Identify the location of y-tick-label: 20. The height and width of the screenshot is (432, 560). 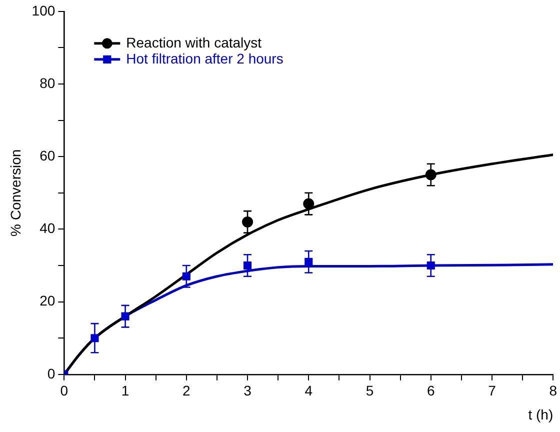
(48, 300).